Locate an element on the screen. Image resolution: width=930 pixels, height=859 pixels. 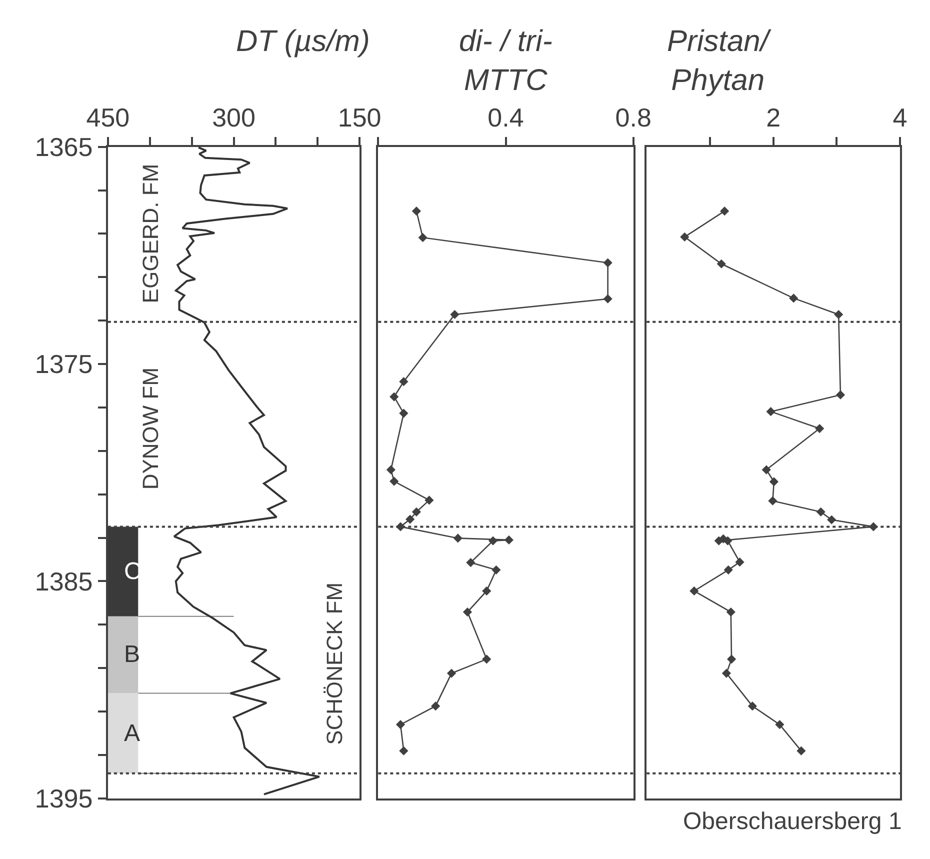
x-tick-label: 0.4 is located at coordinates (506, 117).